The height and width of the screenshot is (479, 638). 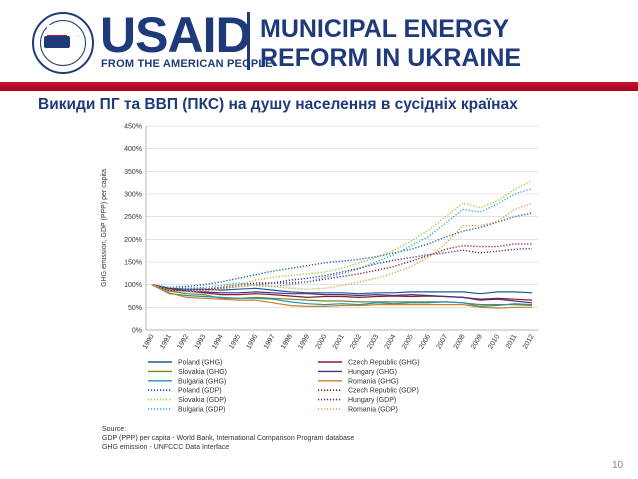 I want to click on x-tick-label: 2000, so click(x=322, y=341).